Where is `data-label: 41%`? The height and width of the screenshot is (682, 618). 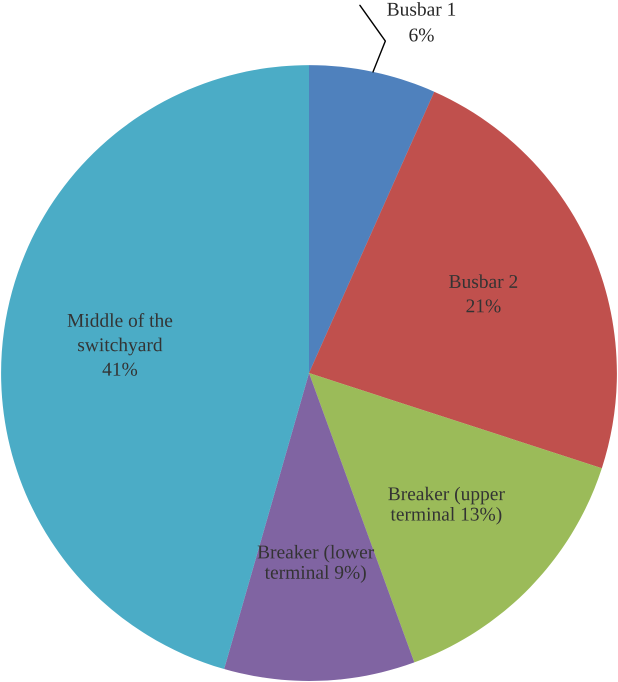 data-label: 41% is located at coordinates (120, 369).